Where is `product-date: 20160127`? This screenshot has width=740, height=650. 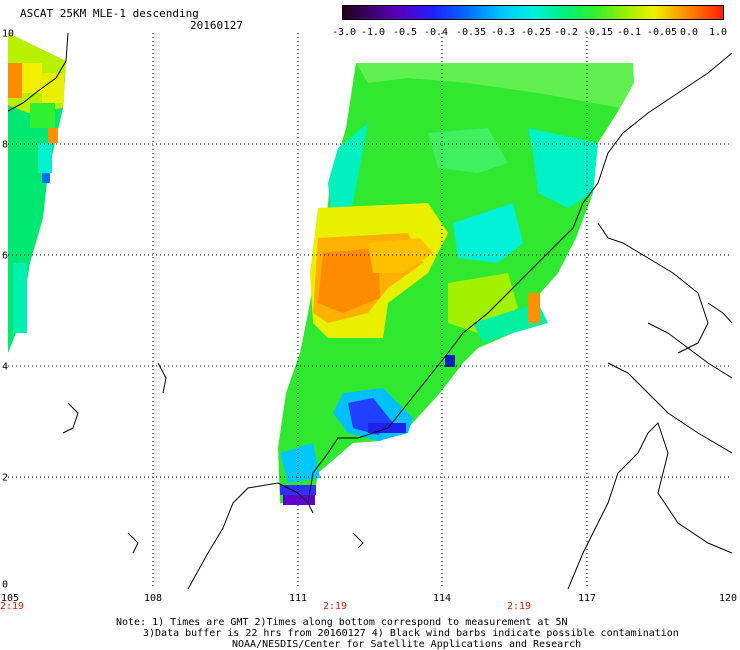 product-date: 20160127 is located at coordinates (216, 25).